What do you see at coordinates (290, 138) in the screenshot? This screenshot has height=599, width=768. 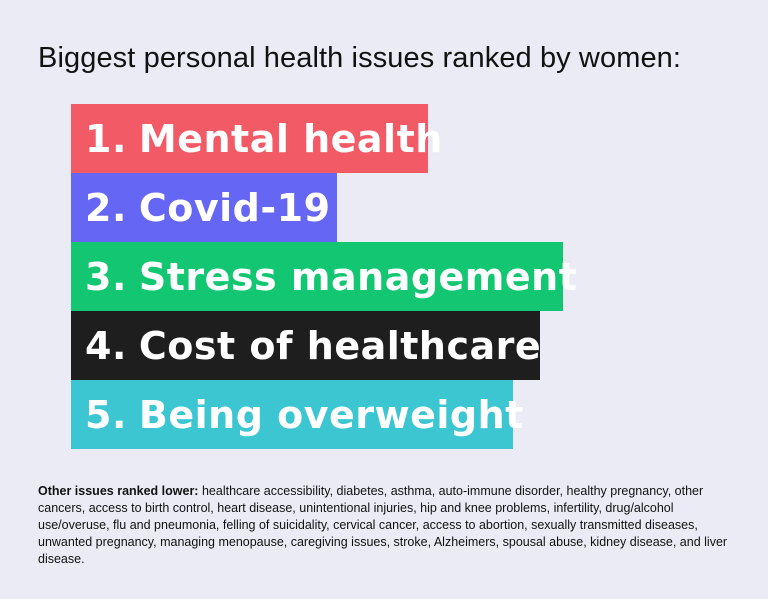 I see `rank-label: Mental health` at bounding box center [290, 138].